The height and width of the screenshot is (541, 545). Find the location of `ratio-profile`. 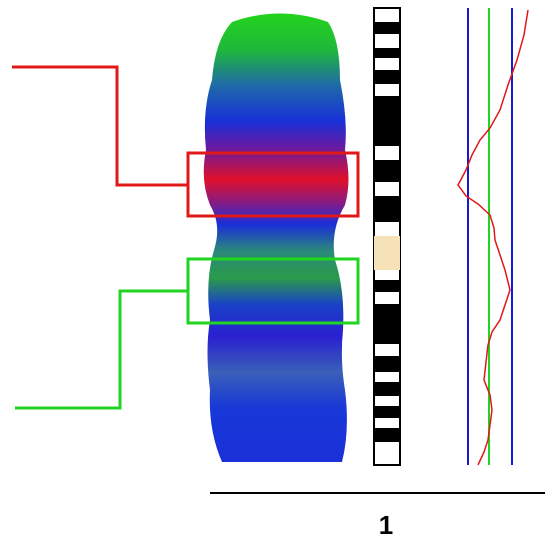

ratio-profile is located at coordinates (493, 237).